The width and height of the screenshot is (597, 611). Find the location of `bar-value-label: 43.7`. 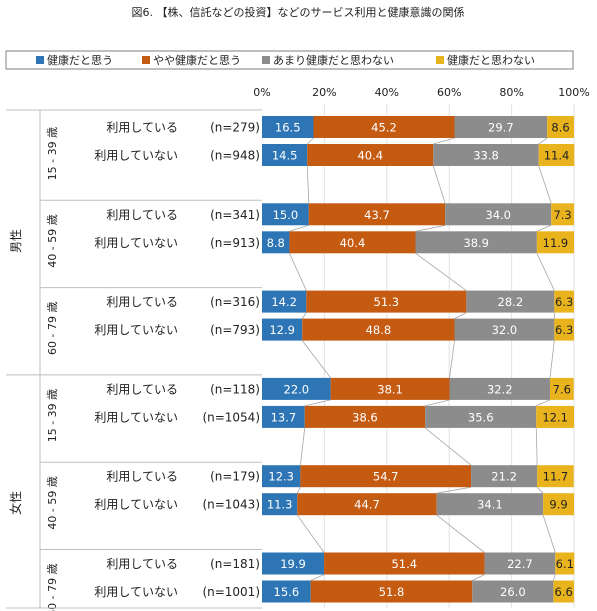

bar-value-label: 43.7 is located at coordinates (377, 215).